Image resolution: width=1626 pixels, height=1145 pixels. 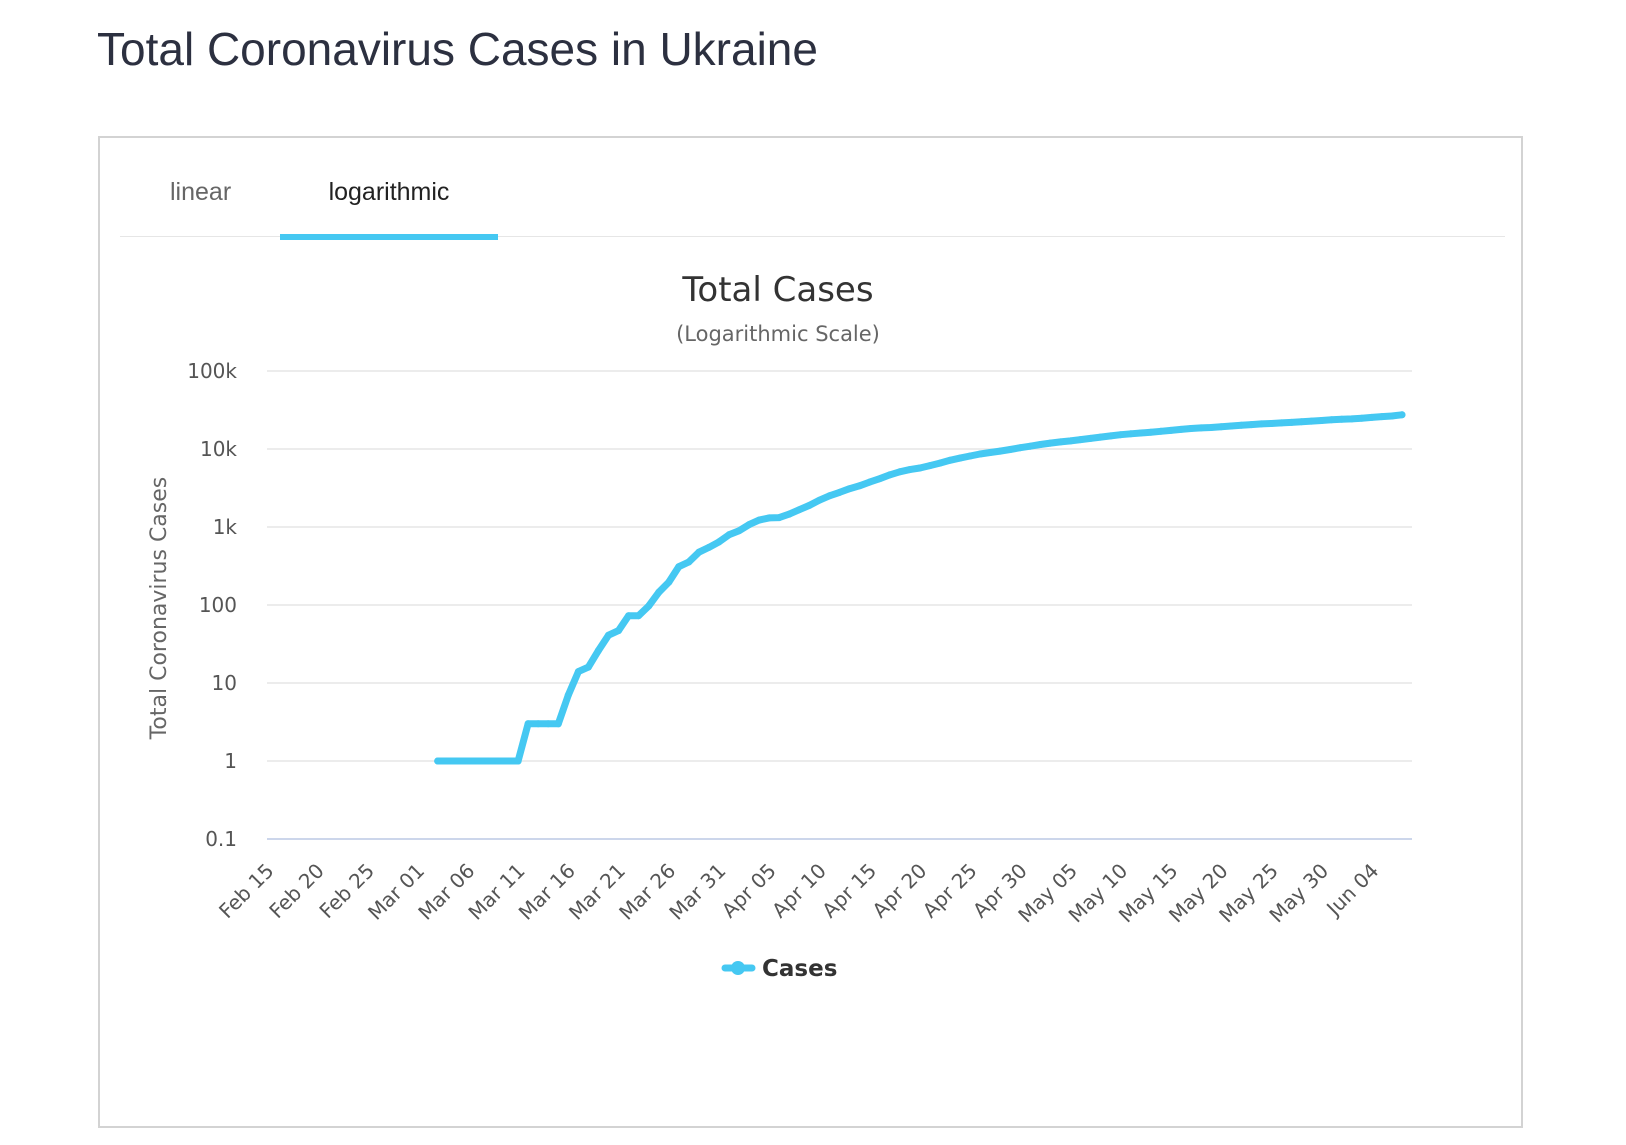 I want to click on x-tick-label: Apr 25, so click(x=950, y=891).